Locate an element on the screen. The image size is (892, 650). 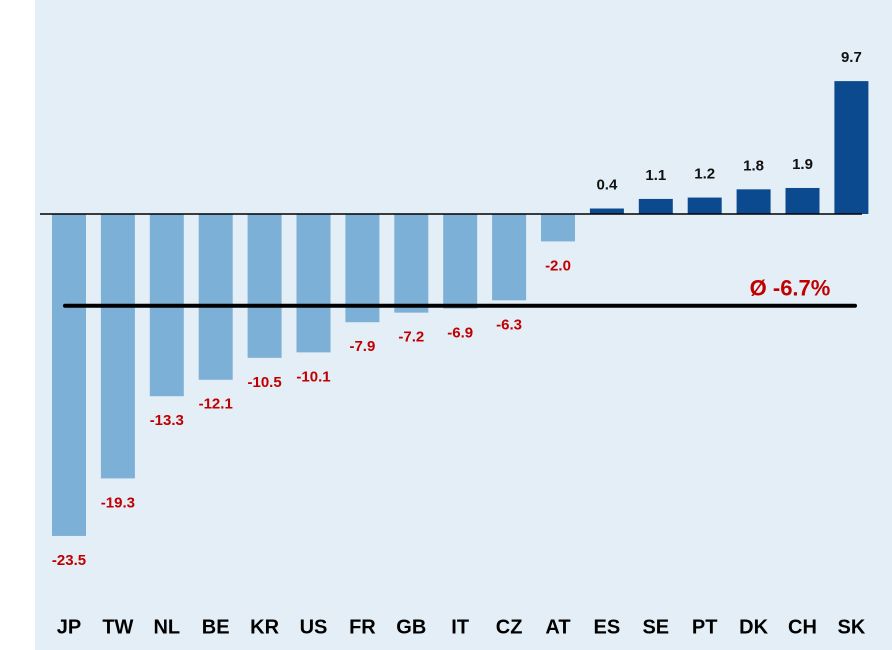
x-tick-label: GB is located at coordinates (411, 627).